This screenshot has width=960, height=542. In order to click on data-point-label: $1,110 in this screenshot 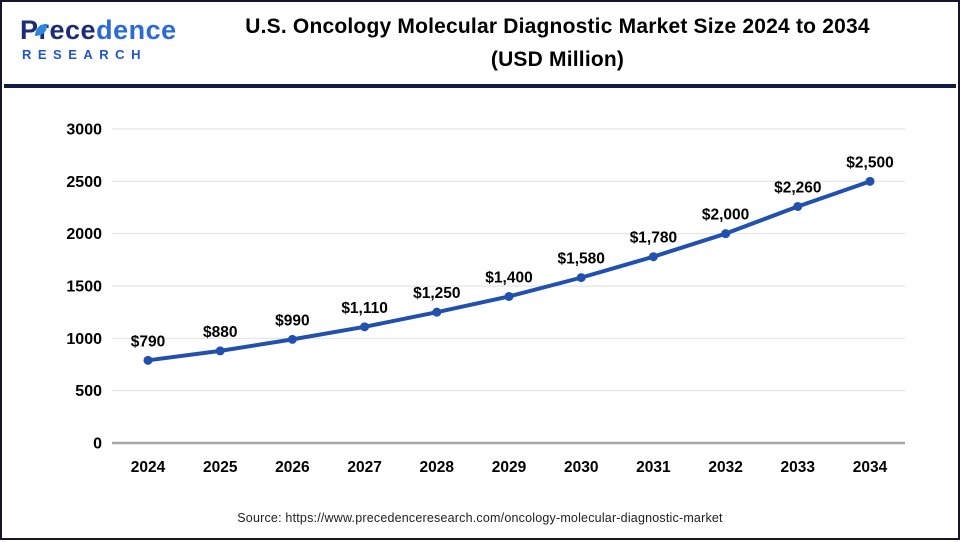, I will do `click(364, 308)`.